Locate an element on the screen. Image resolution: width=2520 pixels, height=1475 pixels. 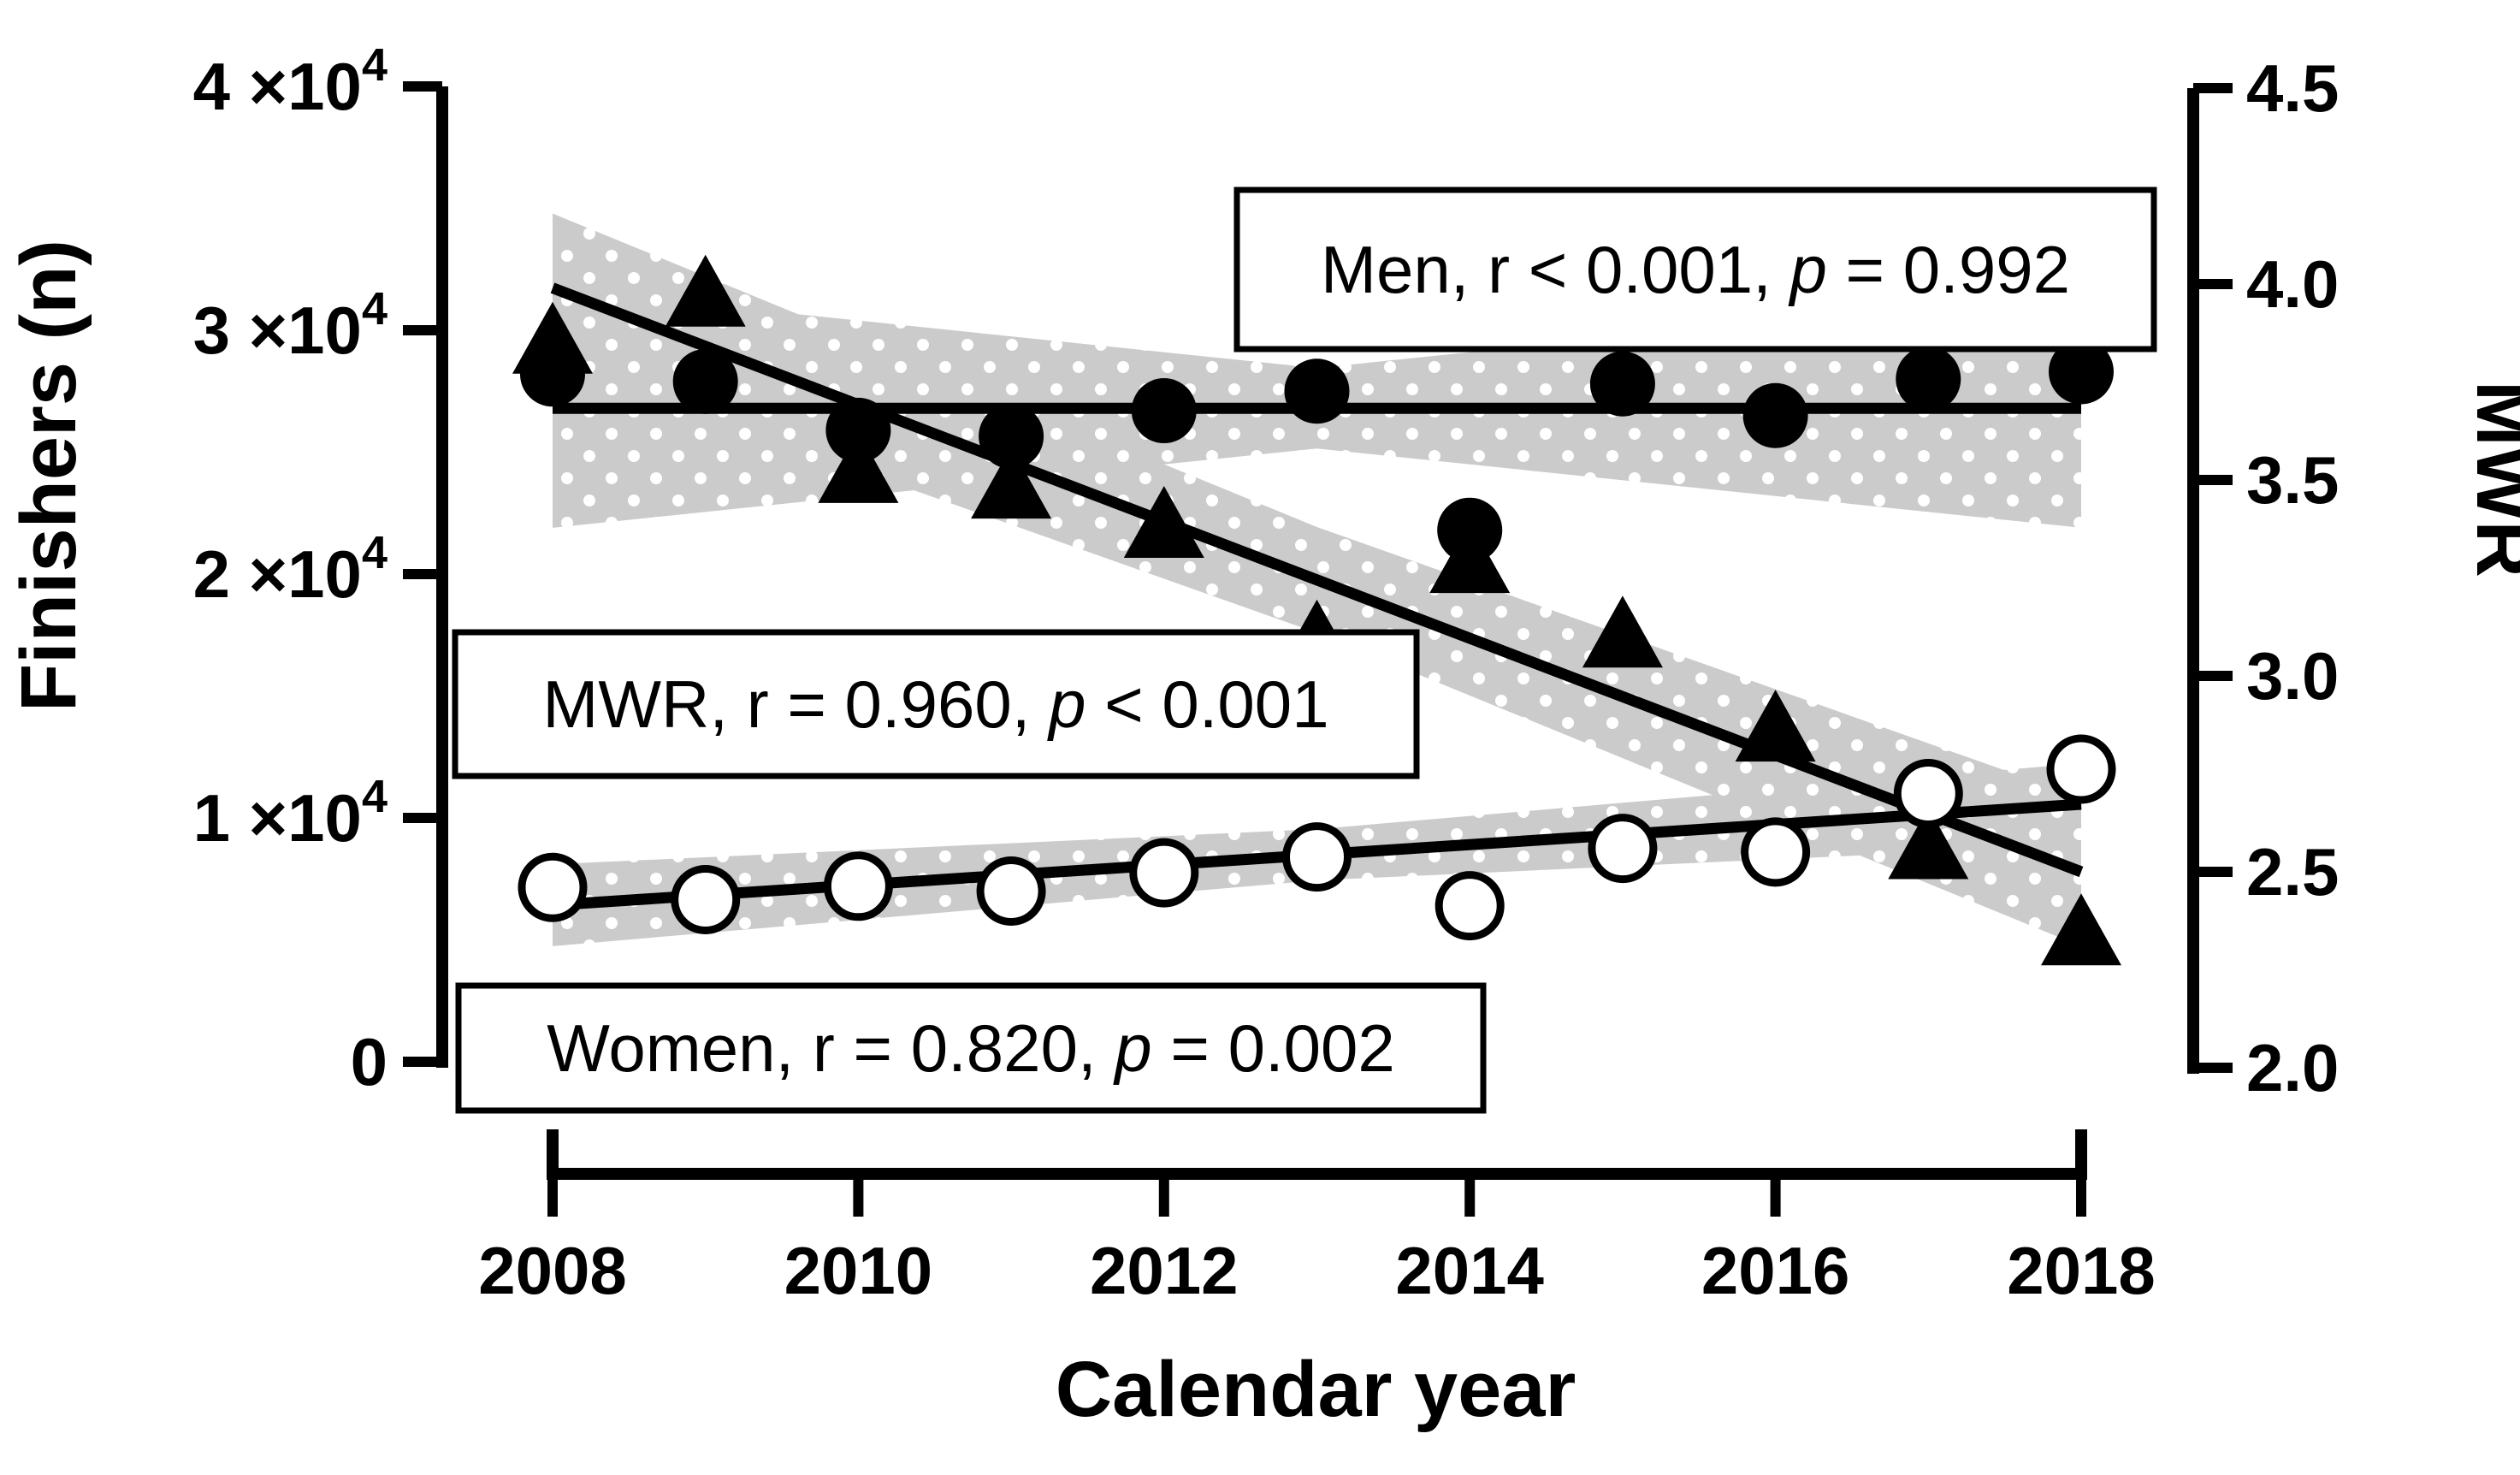
men-stats-box is located at coordinates (1695, 269).